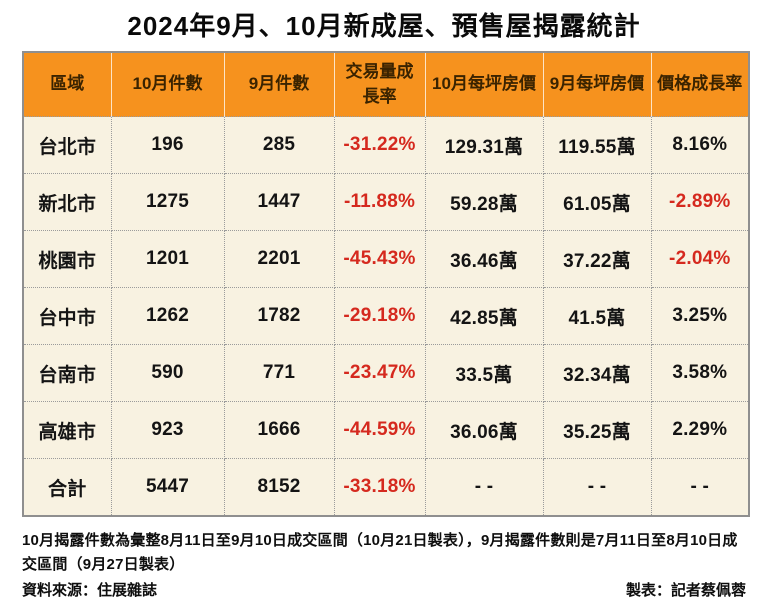 The width and height of the screenshot is (768, 607). I want to click on cell-oct-count: 1275, so click(167, 202).